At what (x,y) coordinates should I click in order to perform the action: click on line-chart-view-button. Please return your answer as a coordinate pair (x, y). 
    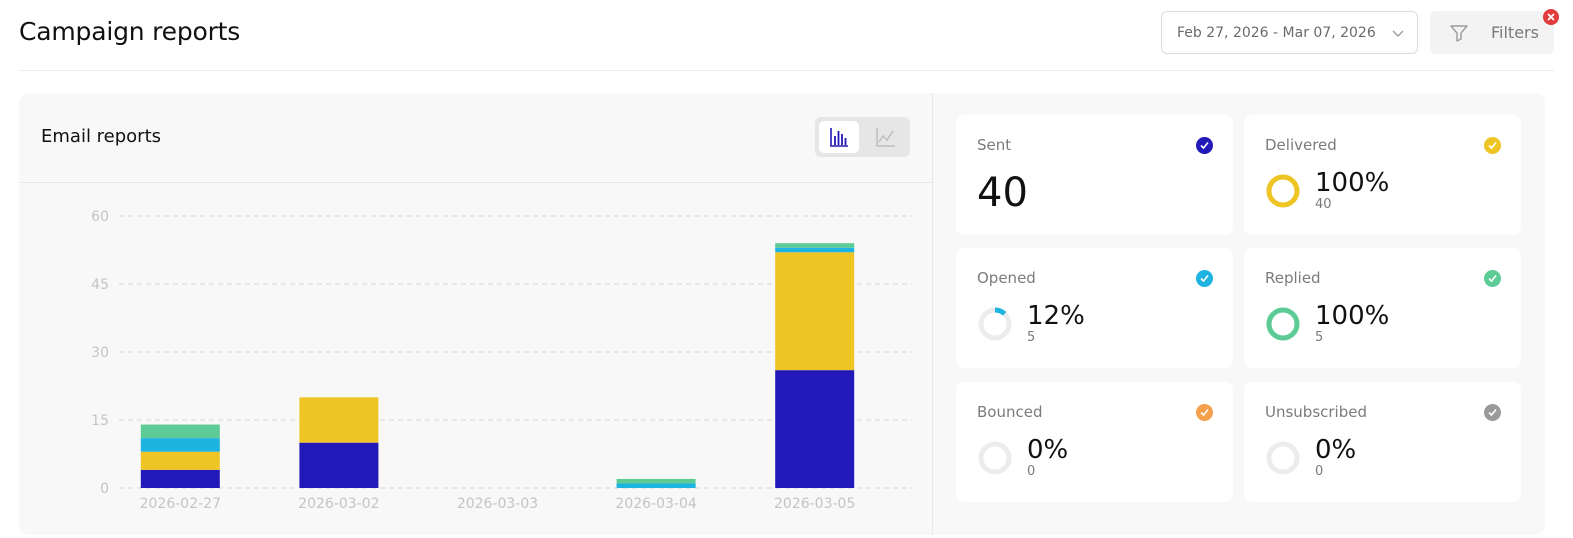
    Looking at the image, I should click on (886, 137).